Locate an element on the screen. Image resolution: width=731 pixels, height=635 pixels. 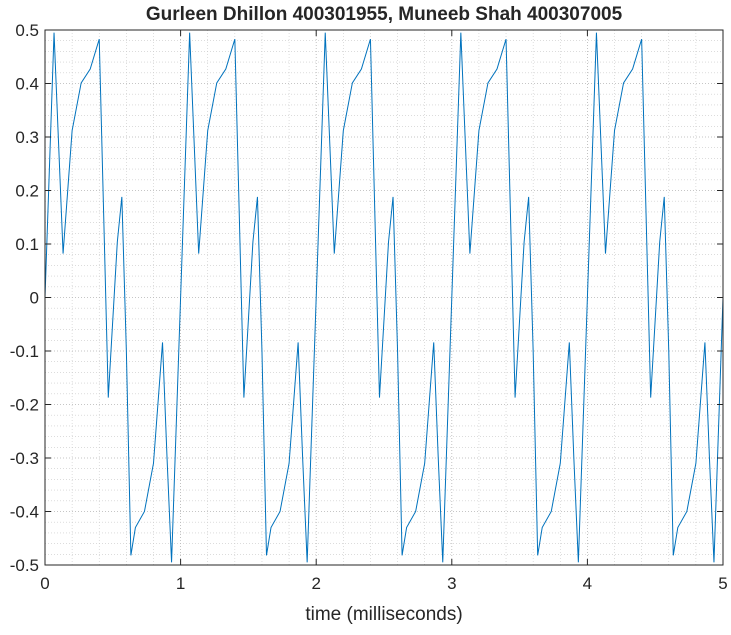
x-axis-label: time (milliseconds) is located at coordinates (383, 614).